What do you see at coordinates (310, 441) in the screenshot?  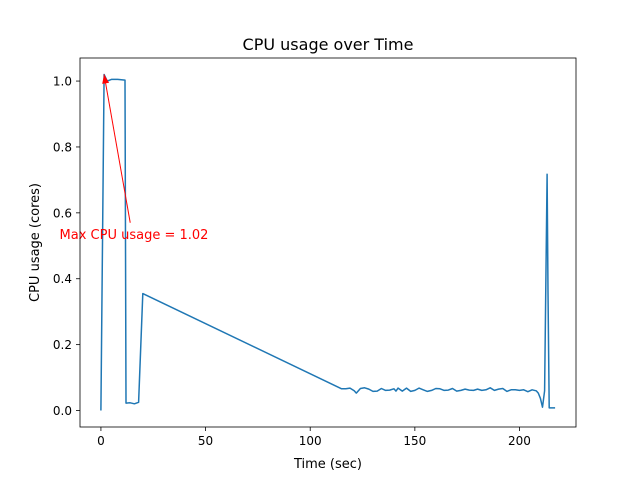 I see `x-tick-label: 100` at bounding box center [310, 441].